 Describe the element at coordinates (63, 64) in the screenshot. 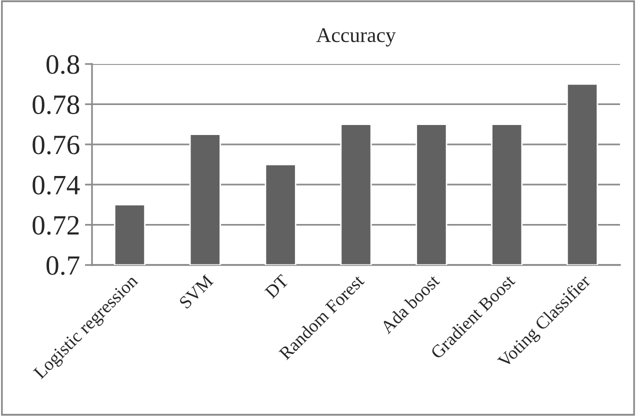

I see `y-tick-label: 0.8` at that location.